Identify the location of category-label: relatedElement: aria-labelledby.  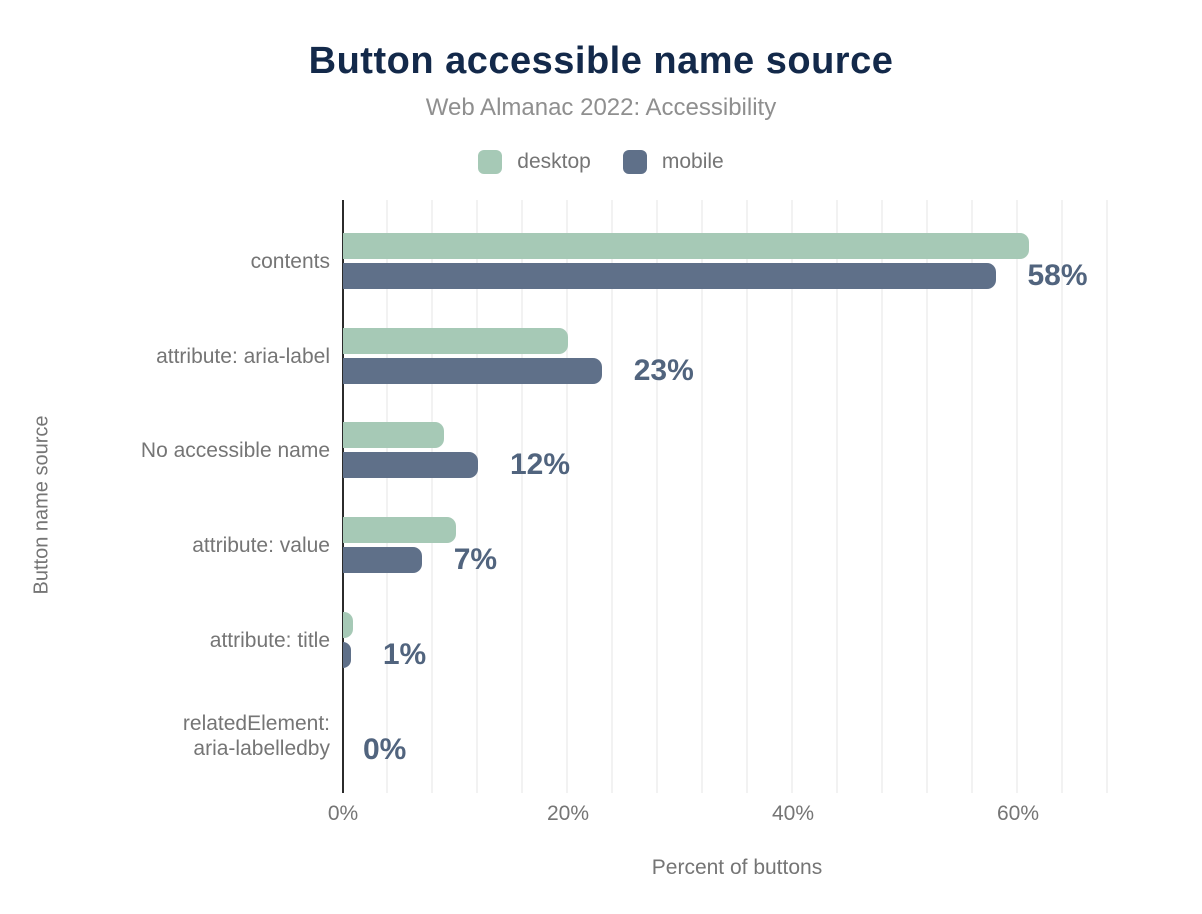
(256, 735).